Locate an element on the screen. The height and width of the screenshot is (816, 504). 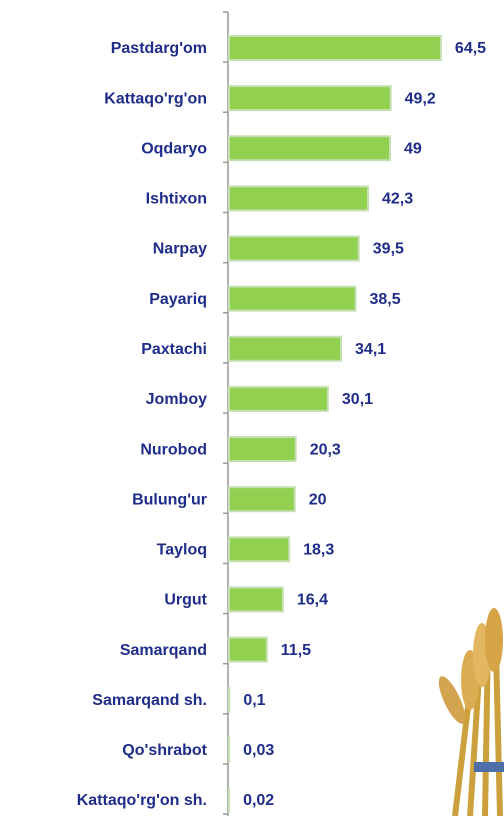
category-label: Samarqand sh. is located at coordinates (149, 700).